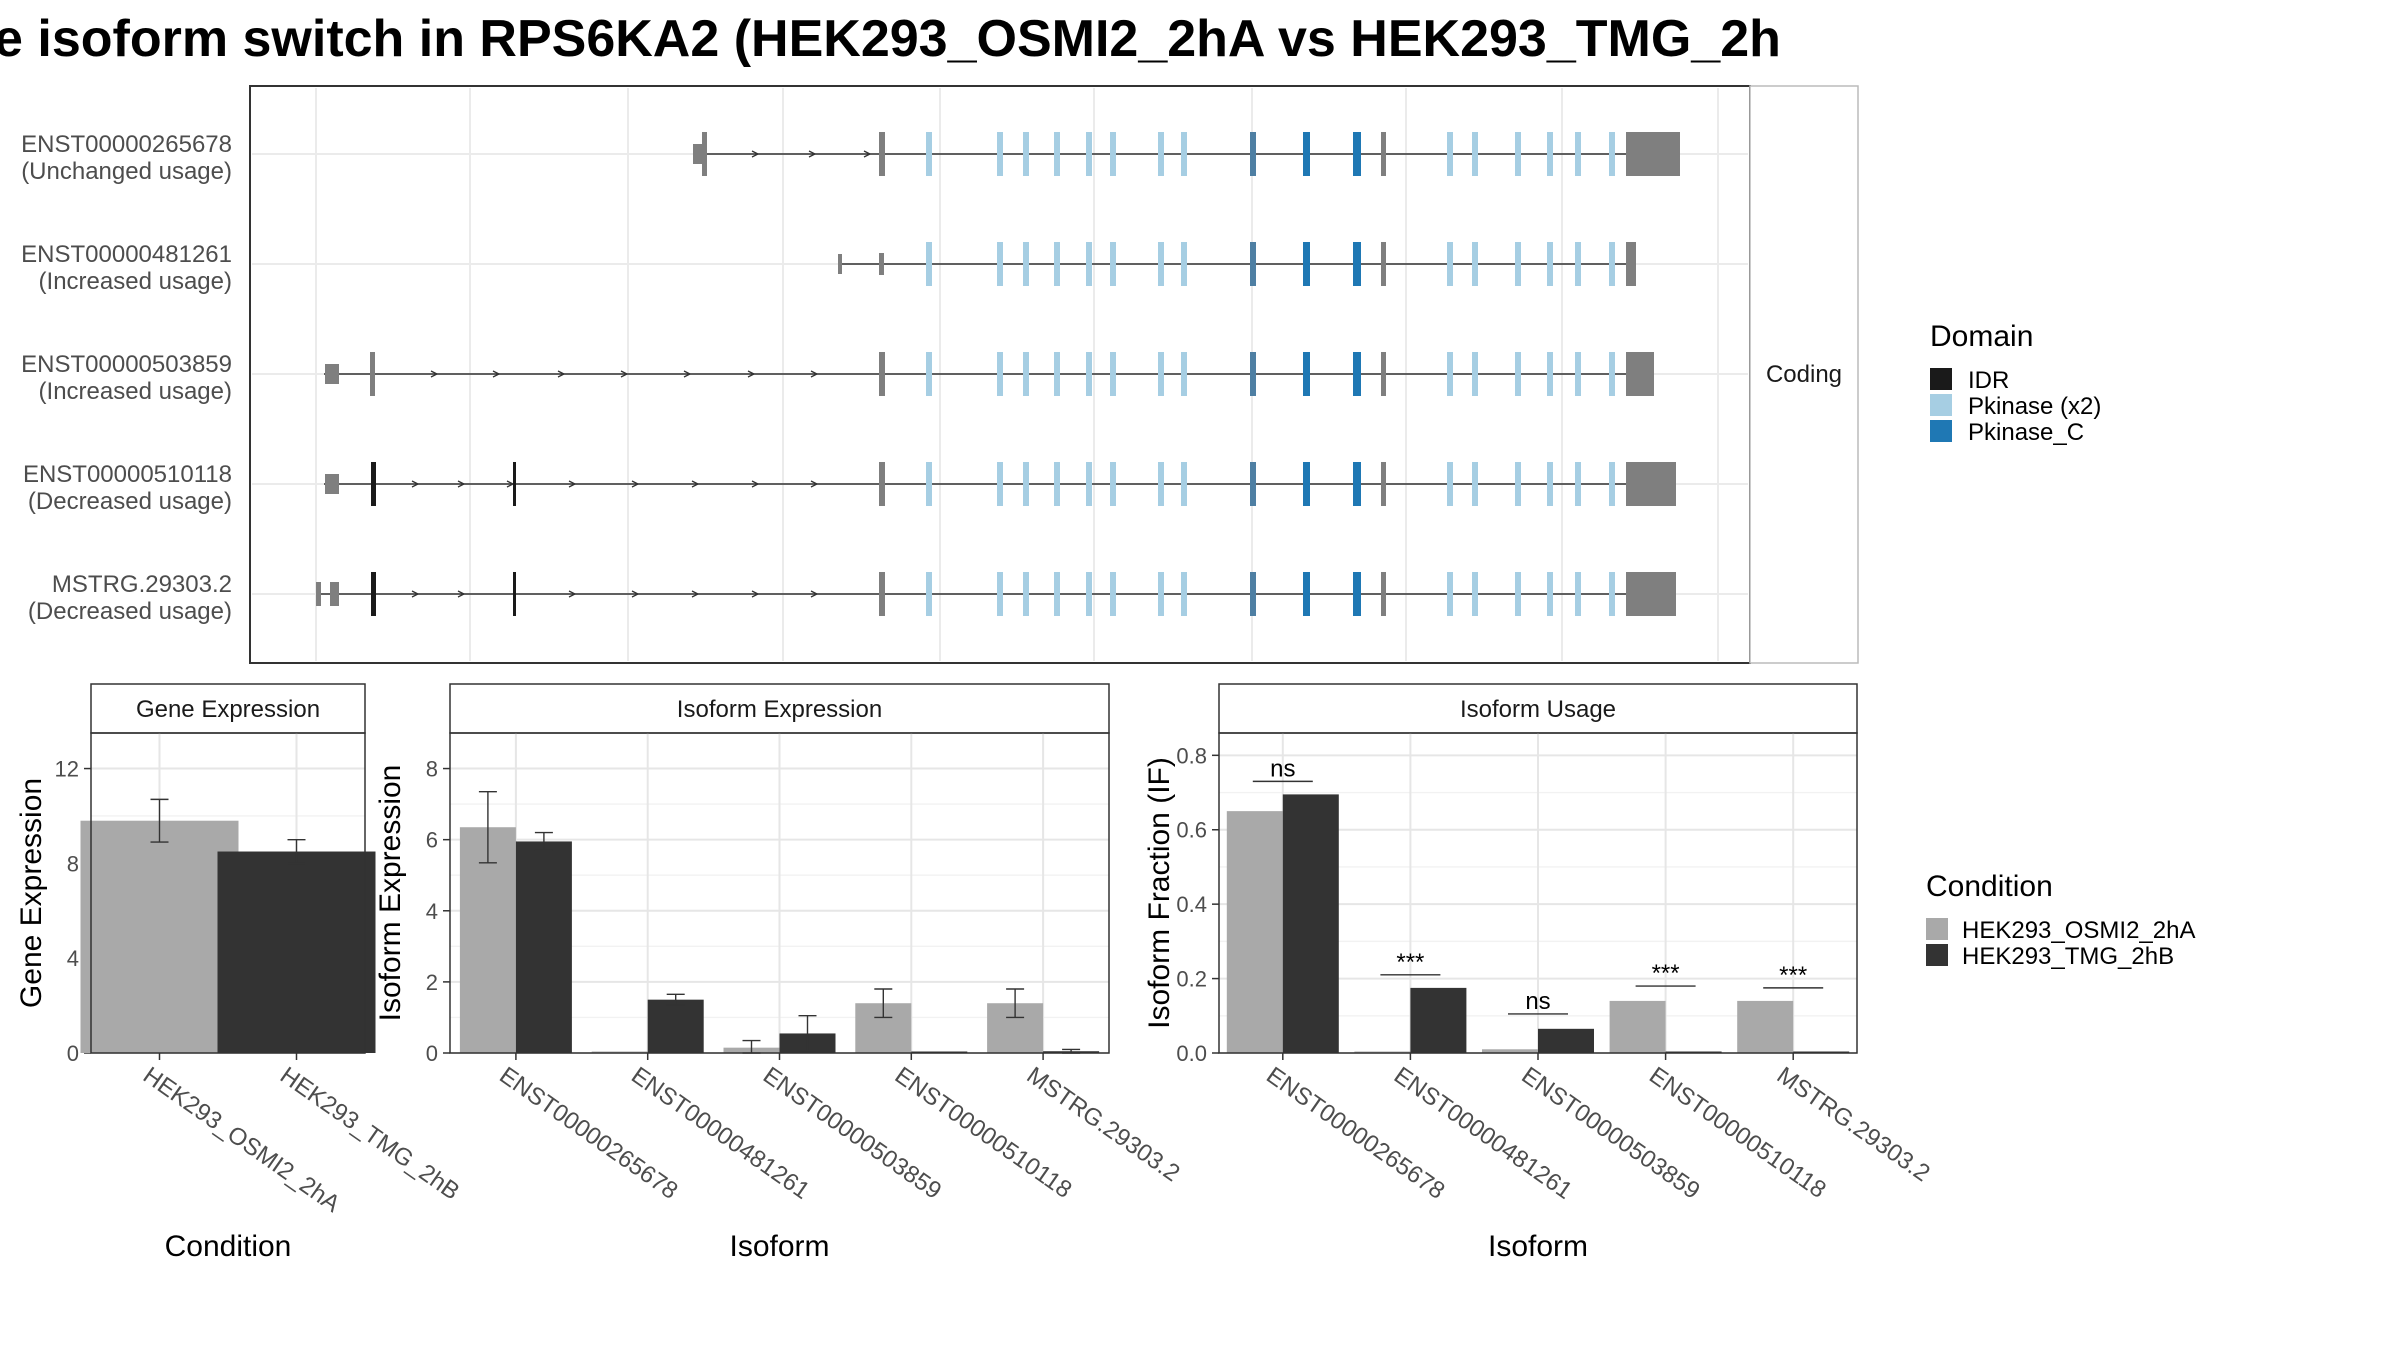 The height and width of the screenshot is (1350, 2400). I want to click on isoform-id-2: ENST00000481261, so click(126, 254).